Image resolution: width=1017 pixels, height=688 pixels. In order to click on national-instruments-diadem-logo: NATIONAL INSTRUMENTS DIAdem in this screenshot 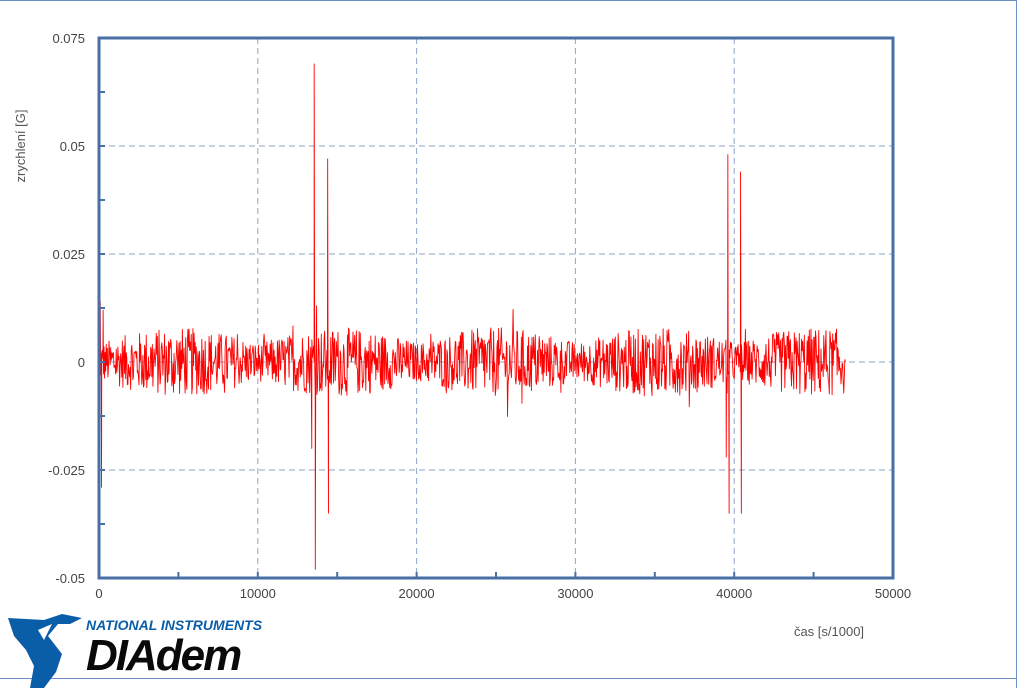, I will do `click(135, 651)`.